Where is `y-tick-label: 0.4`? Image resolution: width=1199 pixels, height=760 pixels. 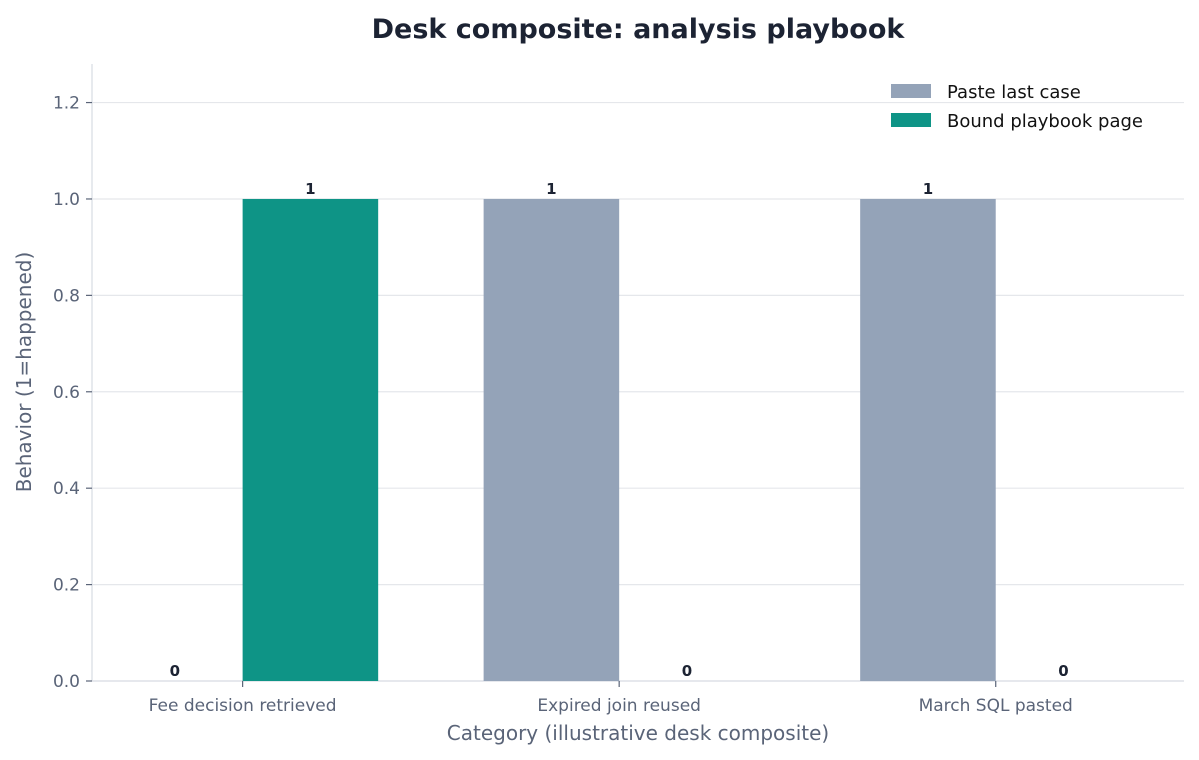
y-tick-label: 0.4 is located at coordinates (66, 489).